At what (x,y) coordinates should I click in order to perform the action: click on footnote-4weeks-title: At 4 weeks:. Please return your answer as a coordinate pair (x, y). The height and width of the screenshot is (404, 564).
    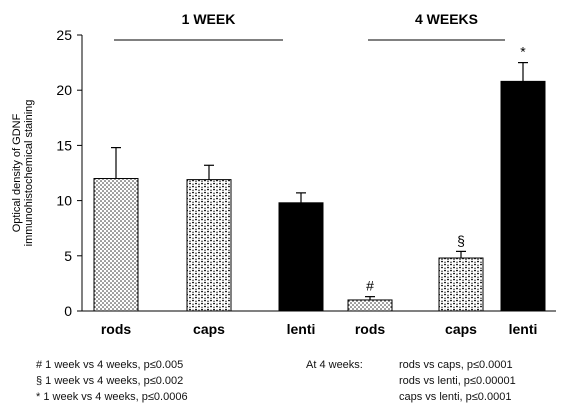
    Looking at the image, I should click on (334, 365).